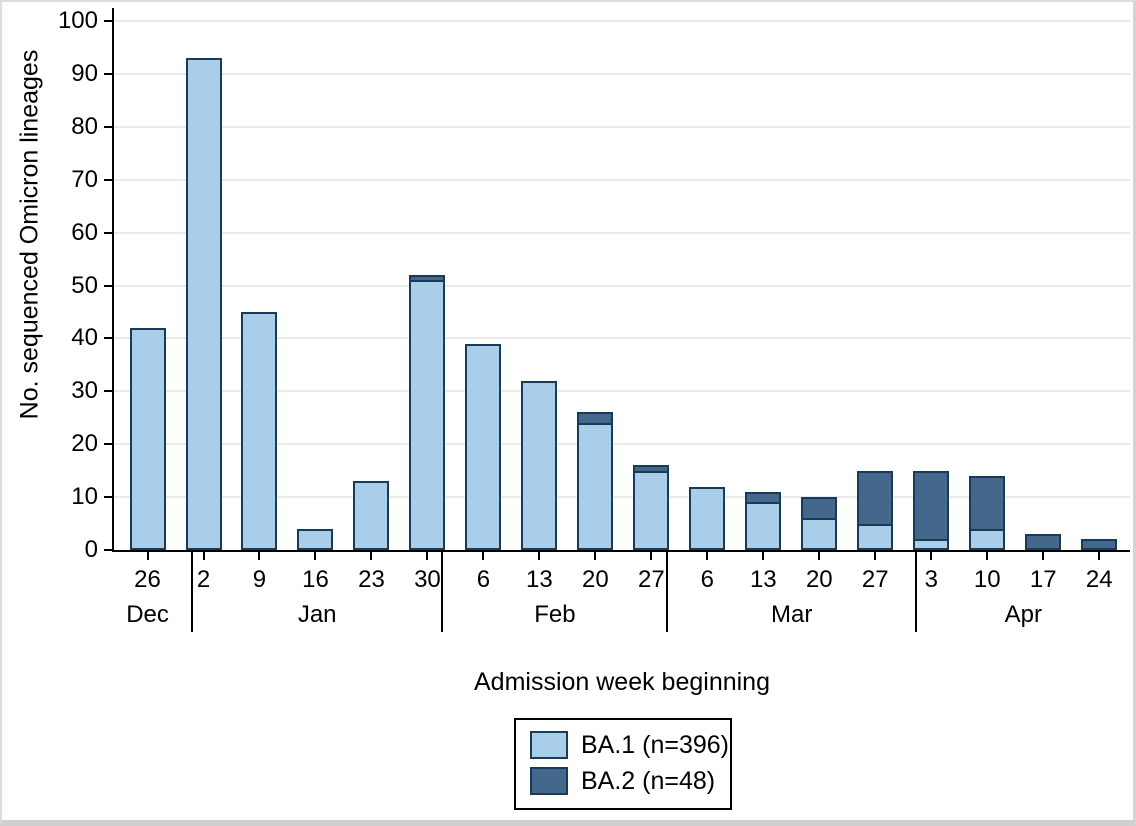 Image resolution: width=1136 pixels, height=826 pixels. I want to click on week-label-2: 9, so click(259, 579).